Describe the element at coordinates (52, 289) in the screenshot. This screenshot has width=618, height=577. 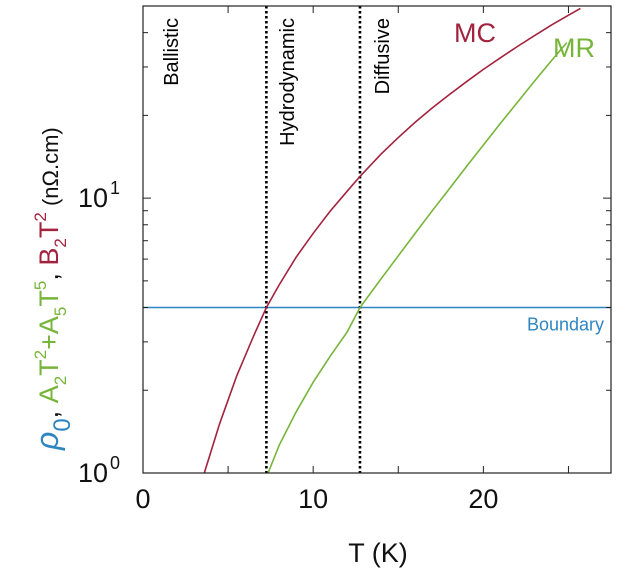
I see `y-axis-title: ρ0, A2T2+A5T5, B2T2 (nΩ.cm)` at that location.